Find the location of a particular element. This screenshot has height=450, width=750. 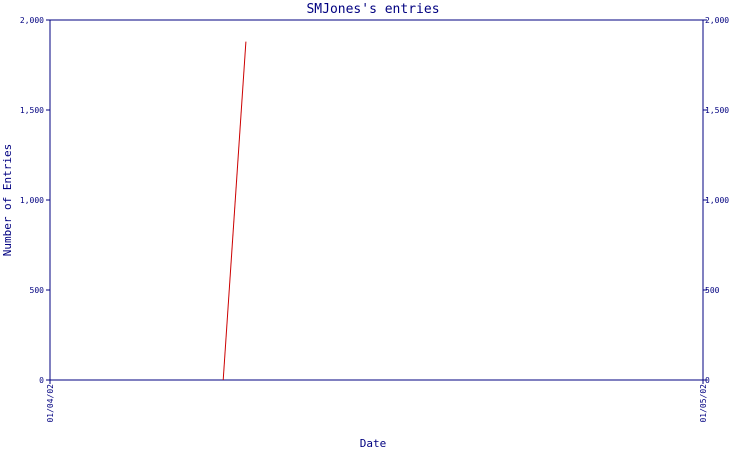

left-y-axis: 0 500 1,000 1,500 2,000 is located at coordinates (35, 200).